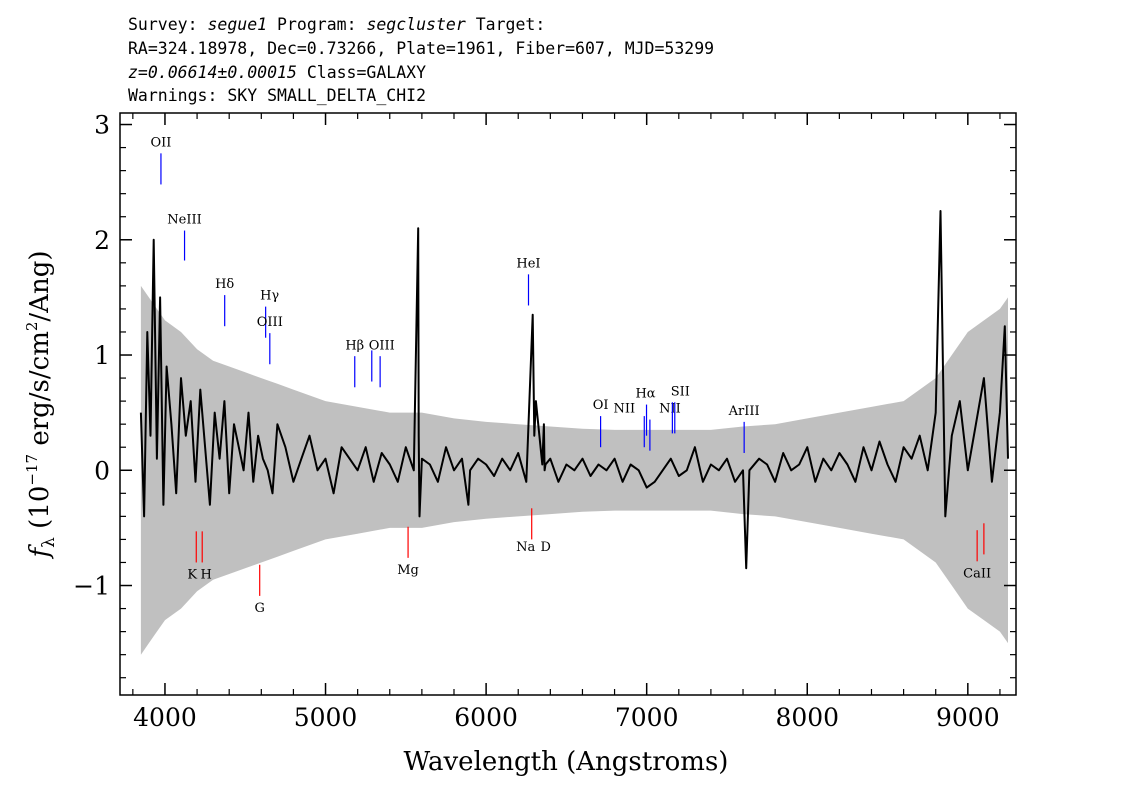 This screenshot has height=810, width=1134. Describe the element at coordinates (167, 24) in the screenshot. I see `header-survey-prefix: Survey:` at that location.